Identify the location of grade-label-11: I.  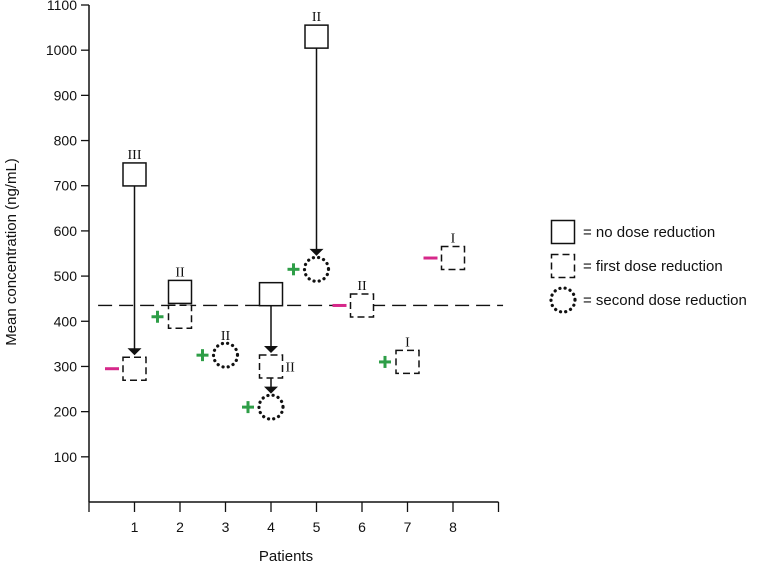
(407, 342).